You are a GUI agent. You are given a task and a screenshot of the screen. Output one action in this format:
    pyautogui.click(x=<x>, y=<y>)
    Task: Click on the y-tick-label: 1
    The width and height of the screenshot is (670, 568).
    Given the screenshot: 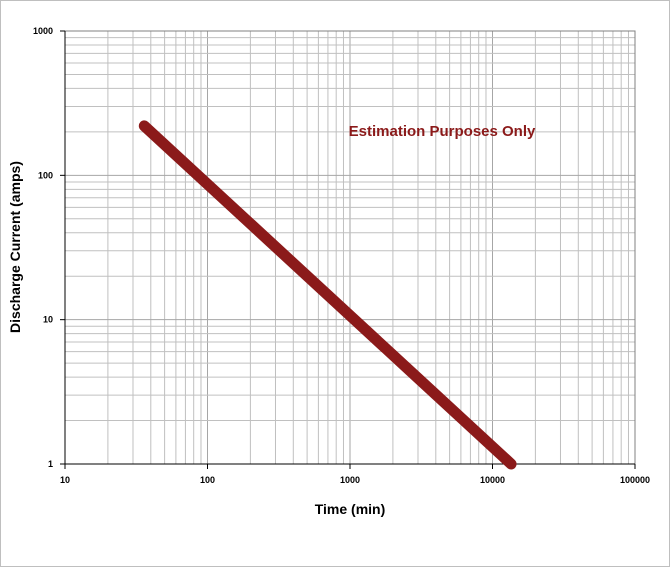 What is the action you would take?
    pyautogui.click(x=50, y=464)
    